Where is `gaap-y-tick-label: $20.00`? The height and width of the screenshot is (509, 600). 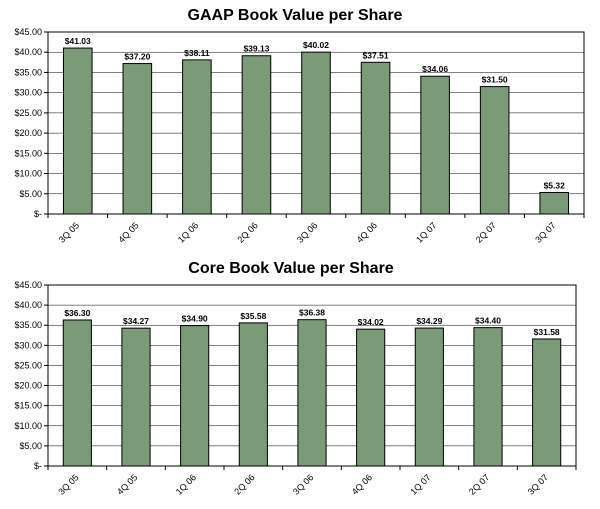 gaap-y-tick-label: $20.00 is located at coordinates (28, 133).